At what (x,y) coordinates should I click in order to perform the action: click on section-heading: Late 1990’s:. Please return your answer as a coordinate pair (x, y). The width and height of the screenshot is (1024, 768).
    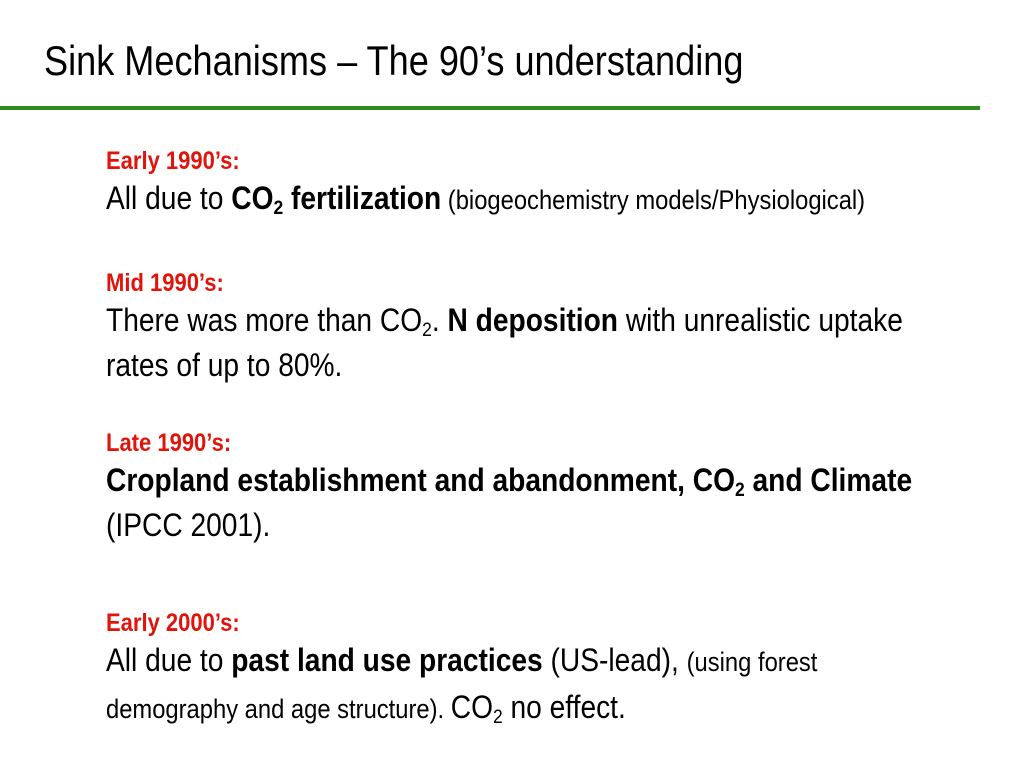
    Looking at the image, I should click on (169, 443).